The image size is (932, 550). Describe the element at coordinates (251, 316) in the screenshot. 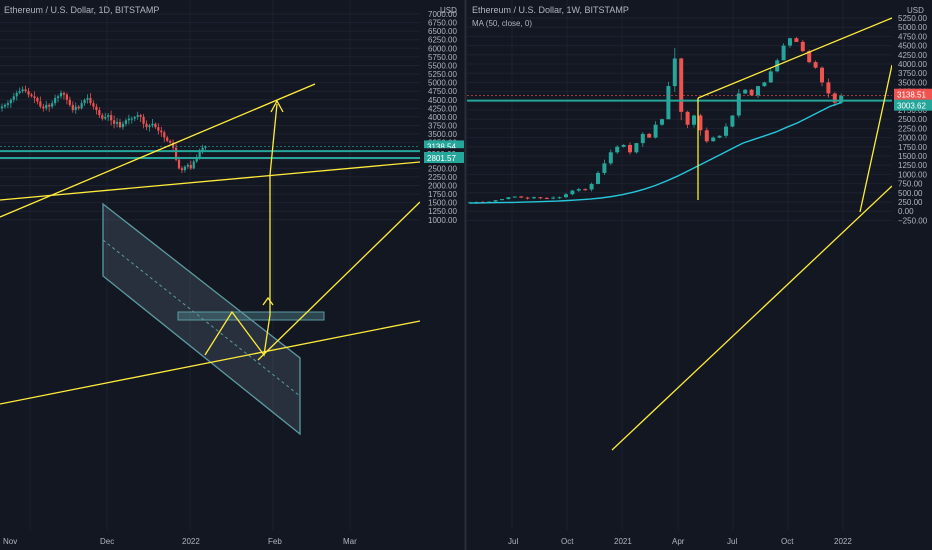

I see `resistance-zone` at that location.